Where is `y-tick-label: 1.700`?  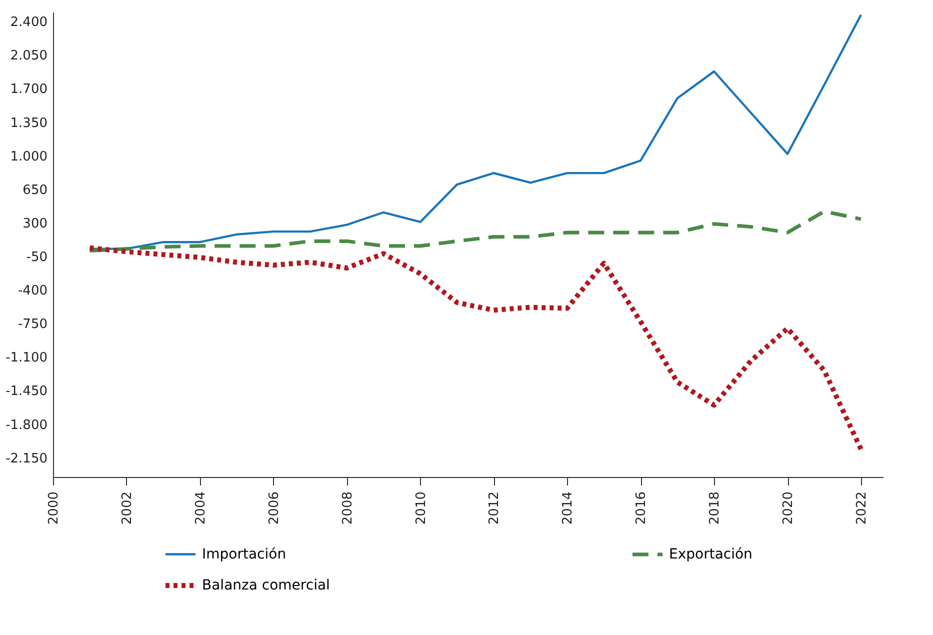
y-tick-label: 1.700 is located at coordinates (29, 90).